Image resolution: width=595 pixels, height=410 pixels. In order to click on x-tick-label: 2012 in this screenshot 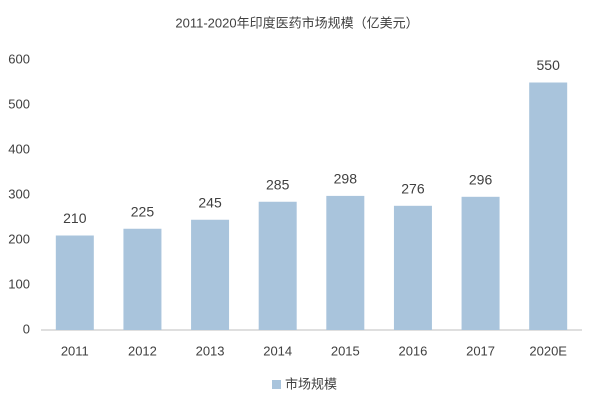, I will do `click(142, 350)`.